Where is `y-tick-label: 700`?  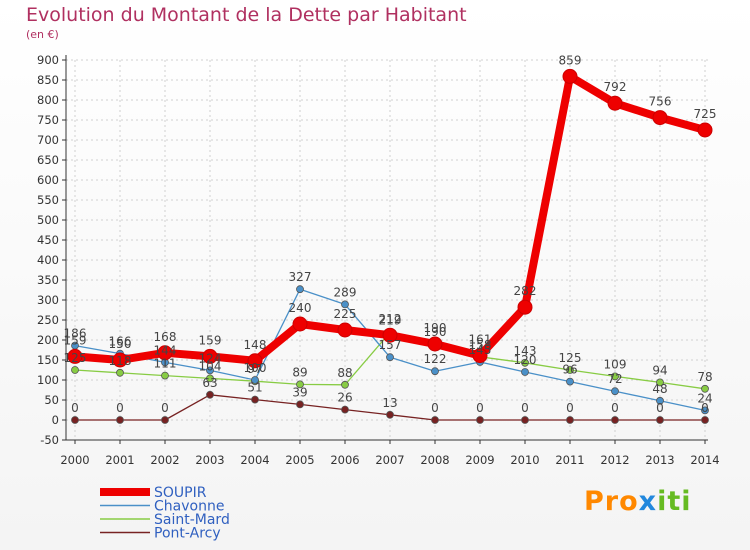 y-tick-label: 700 is located at coordinates (48, 140).